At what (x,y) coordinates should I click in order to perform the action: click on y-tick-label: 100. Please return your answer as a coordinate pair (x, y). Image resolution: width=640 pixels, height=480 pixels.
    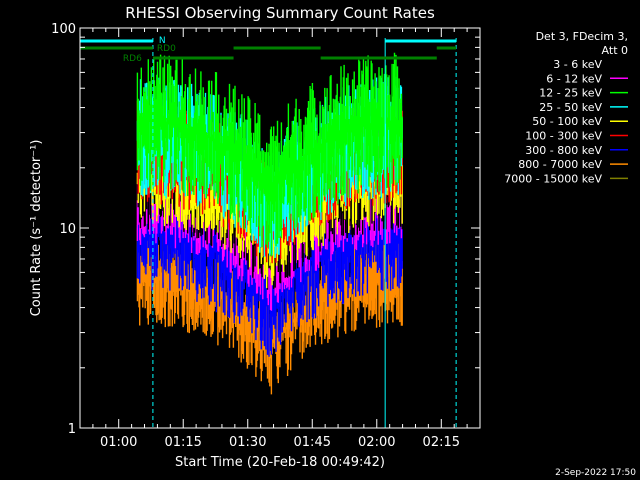
    Looking at the image, I should click on (63, 29).